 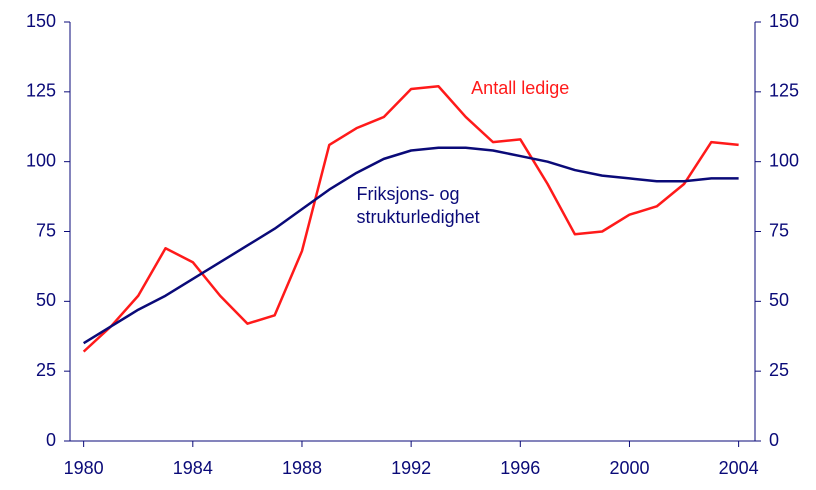 I want to click on x-tick-label: 1984, so click(x=193, y=468).